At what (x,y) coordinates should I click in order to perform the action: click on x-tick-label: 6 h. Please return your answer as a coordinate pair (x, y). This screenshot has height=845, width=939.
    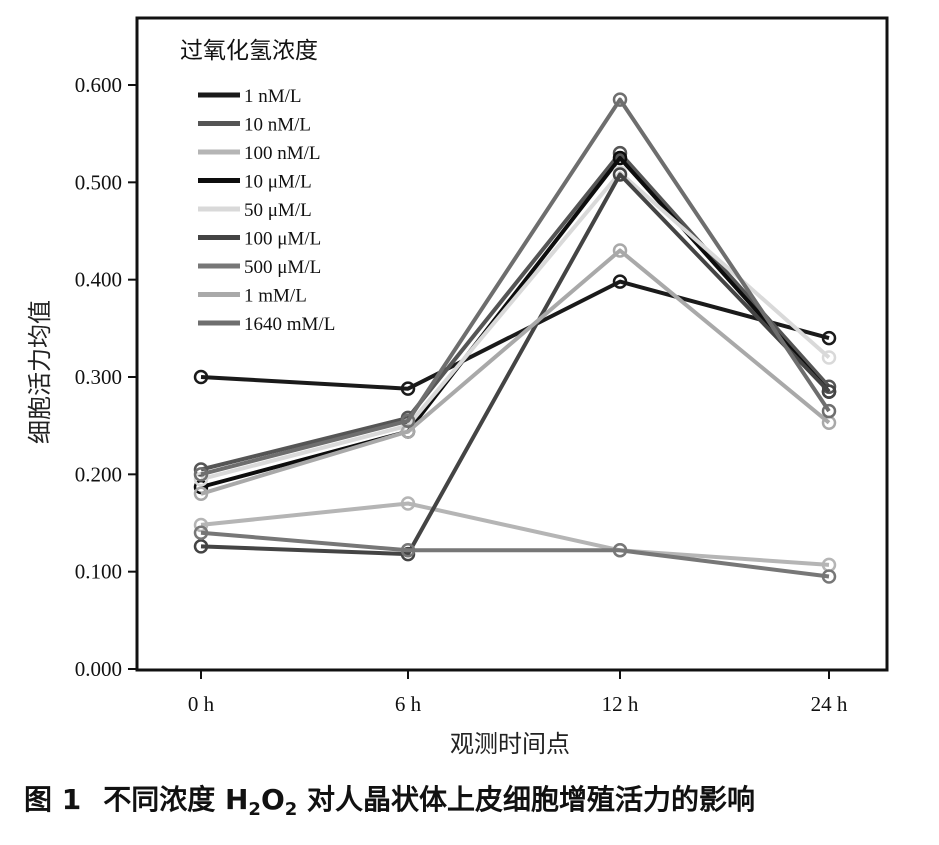
    Looking at the image, I should click on (408, 704).